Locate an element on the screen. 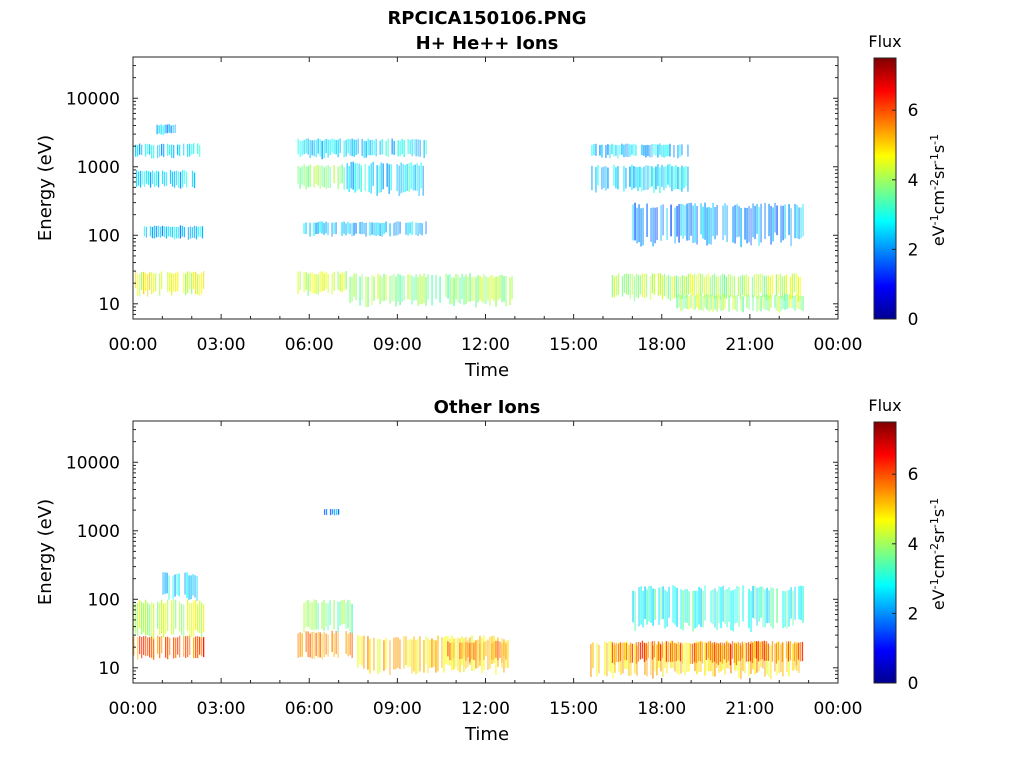  colorbar-tick-label: 6 is located at coordinates (913, 475).